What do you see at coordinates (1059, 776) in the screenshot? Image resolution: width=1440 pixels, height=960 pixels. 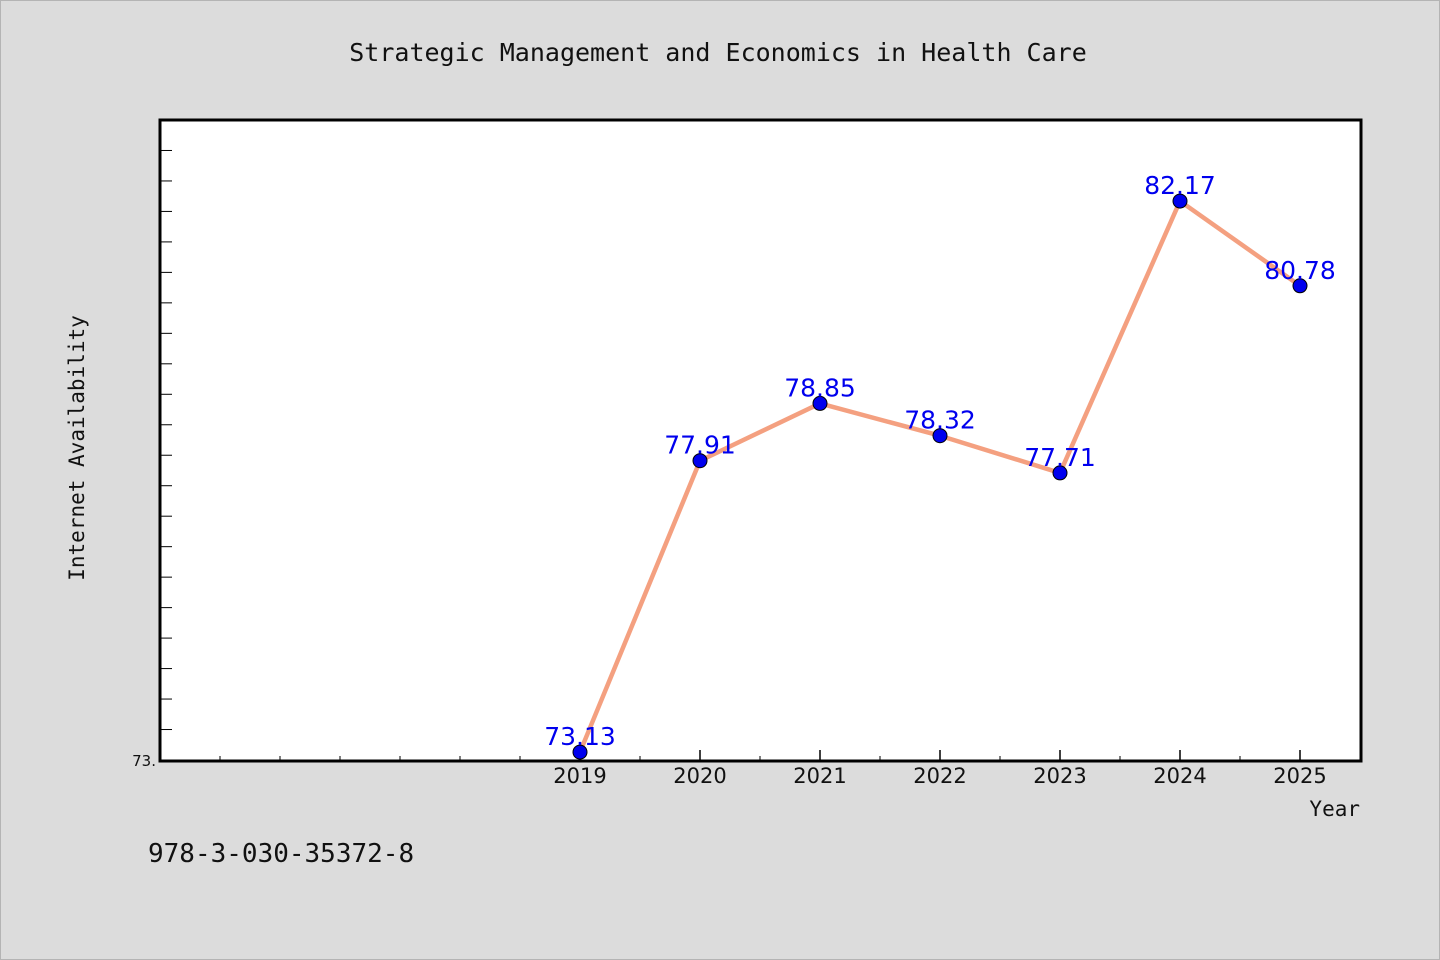 I see `x-tick-label: 2023` at bounding box center [1059, 776].